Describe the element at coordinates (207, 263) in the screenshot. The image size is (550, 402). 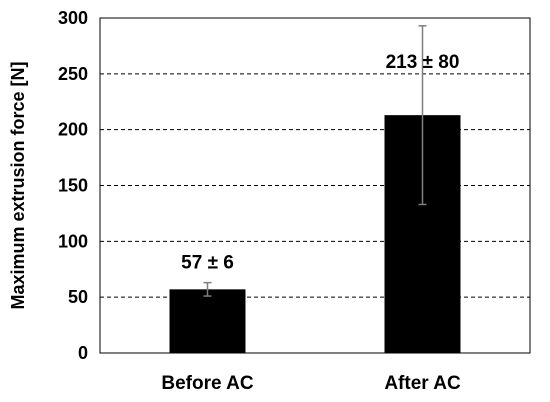
I see `bar-value-label: 57 ± 6` at that location.